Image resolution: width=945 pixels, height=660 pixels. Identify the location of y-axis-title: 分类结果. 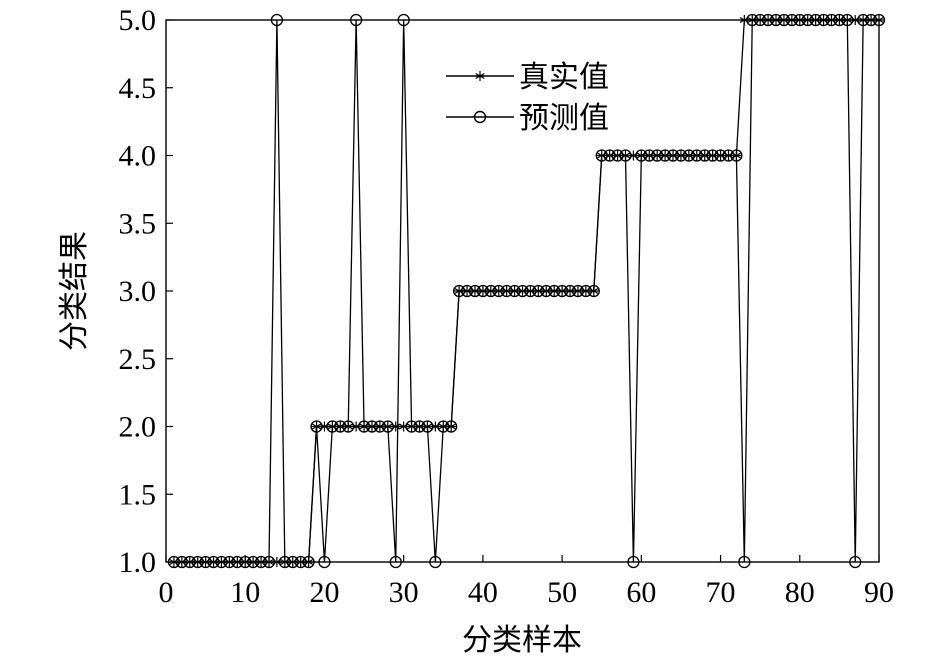
(74, 291).